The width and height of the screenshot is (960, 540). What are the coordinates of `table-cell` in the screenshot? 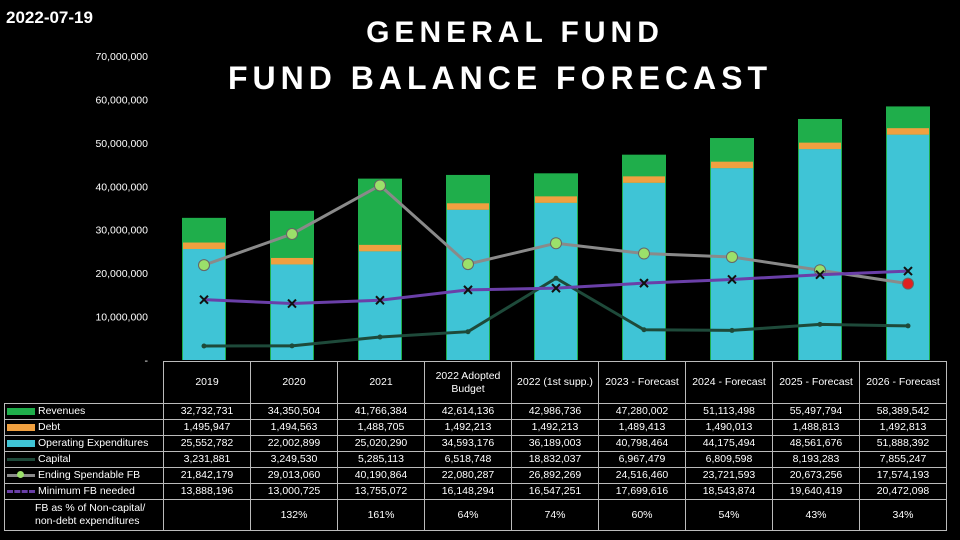 It's located at (207, 515).